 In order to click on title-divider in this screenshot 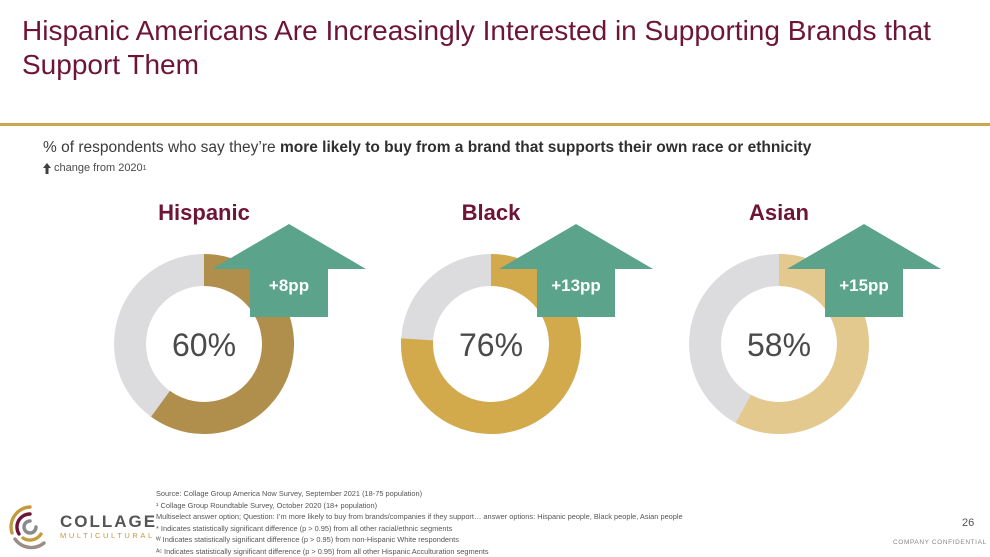, I will do `click(495, 124)`.